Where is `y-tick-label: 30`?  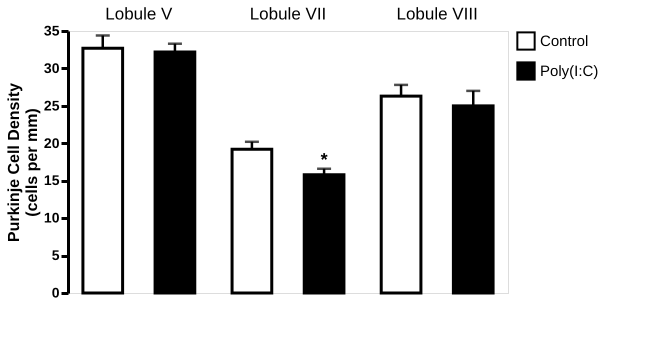 y-tick-label: 30 is located at coordinates (52, 68).